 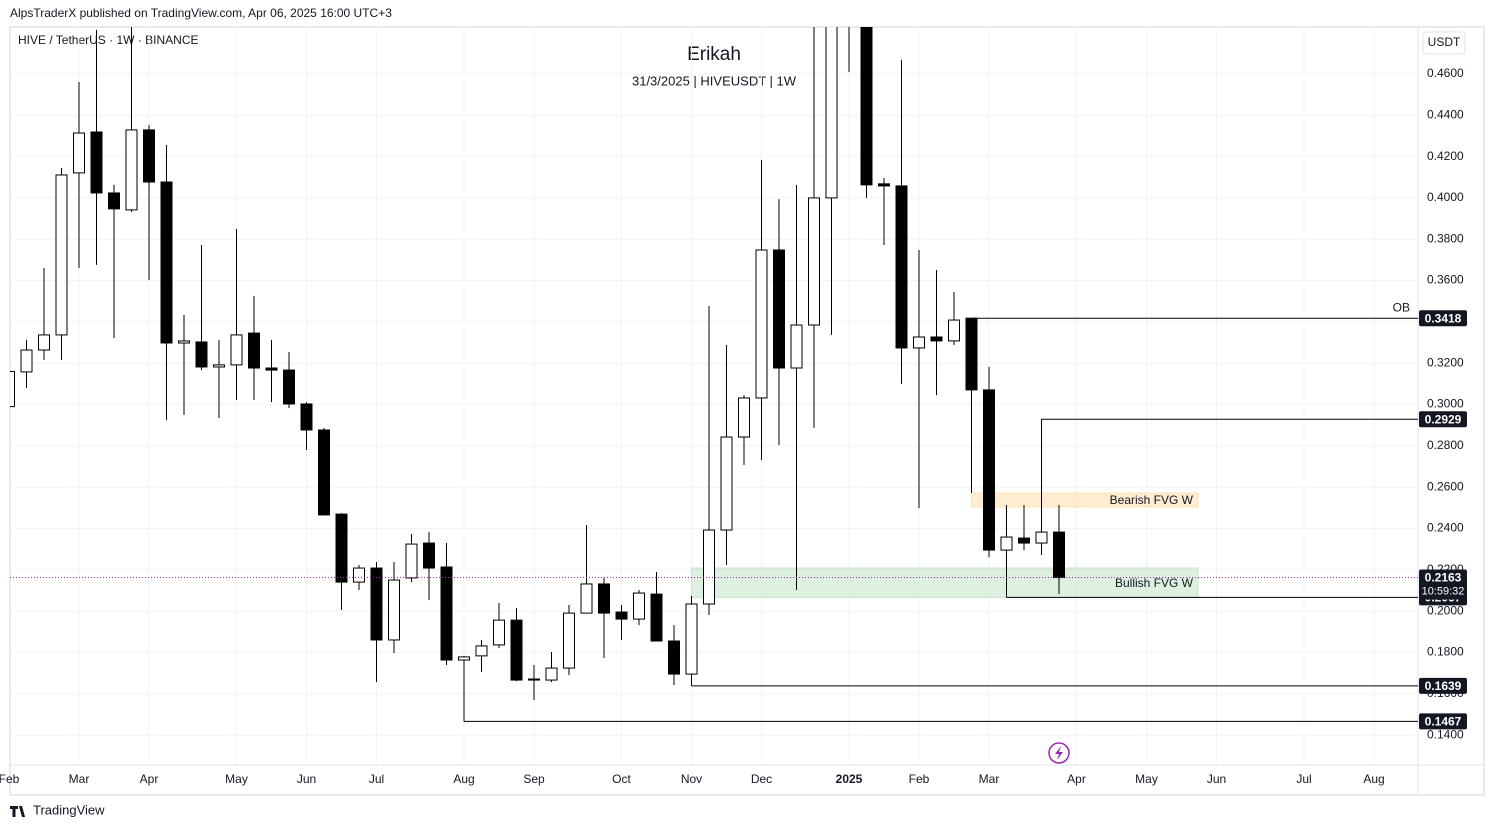 What do you see at coordinates (1445, 114) in the screenshot?
I see `y-tick-label: 0.4400` at bounding box center [1445, 114].